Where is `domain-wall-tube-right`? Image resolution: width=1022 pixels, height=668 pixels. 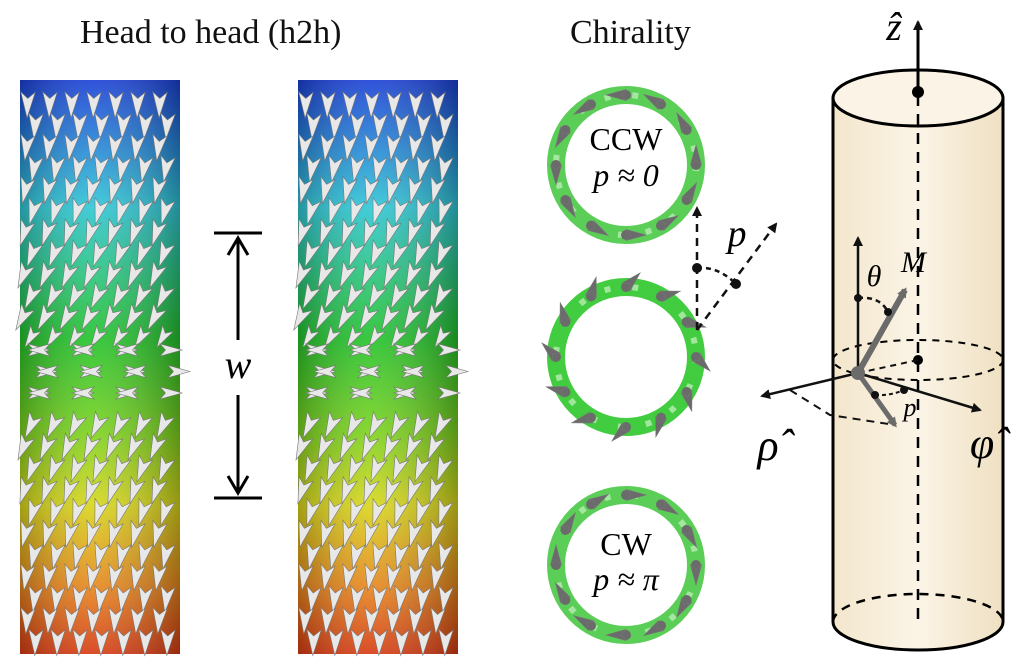 domain-wall-tube-right is located at coordinates (381, 368).